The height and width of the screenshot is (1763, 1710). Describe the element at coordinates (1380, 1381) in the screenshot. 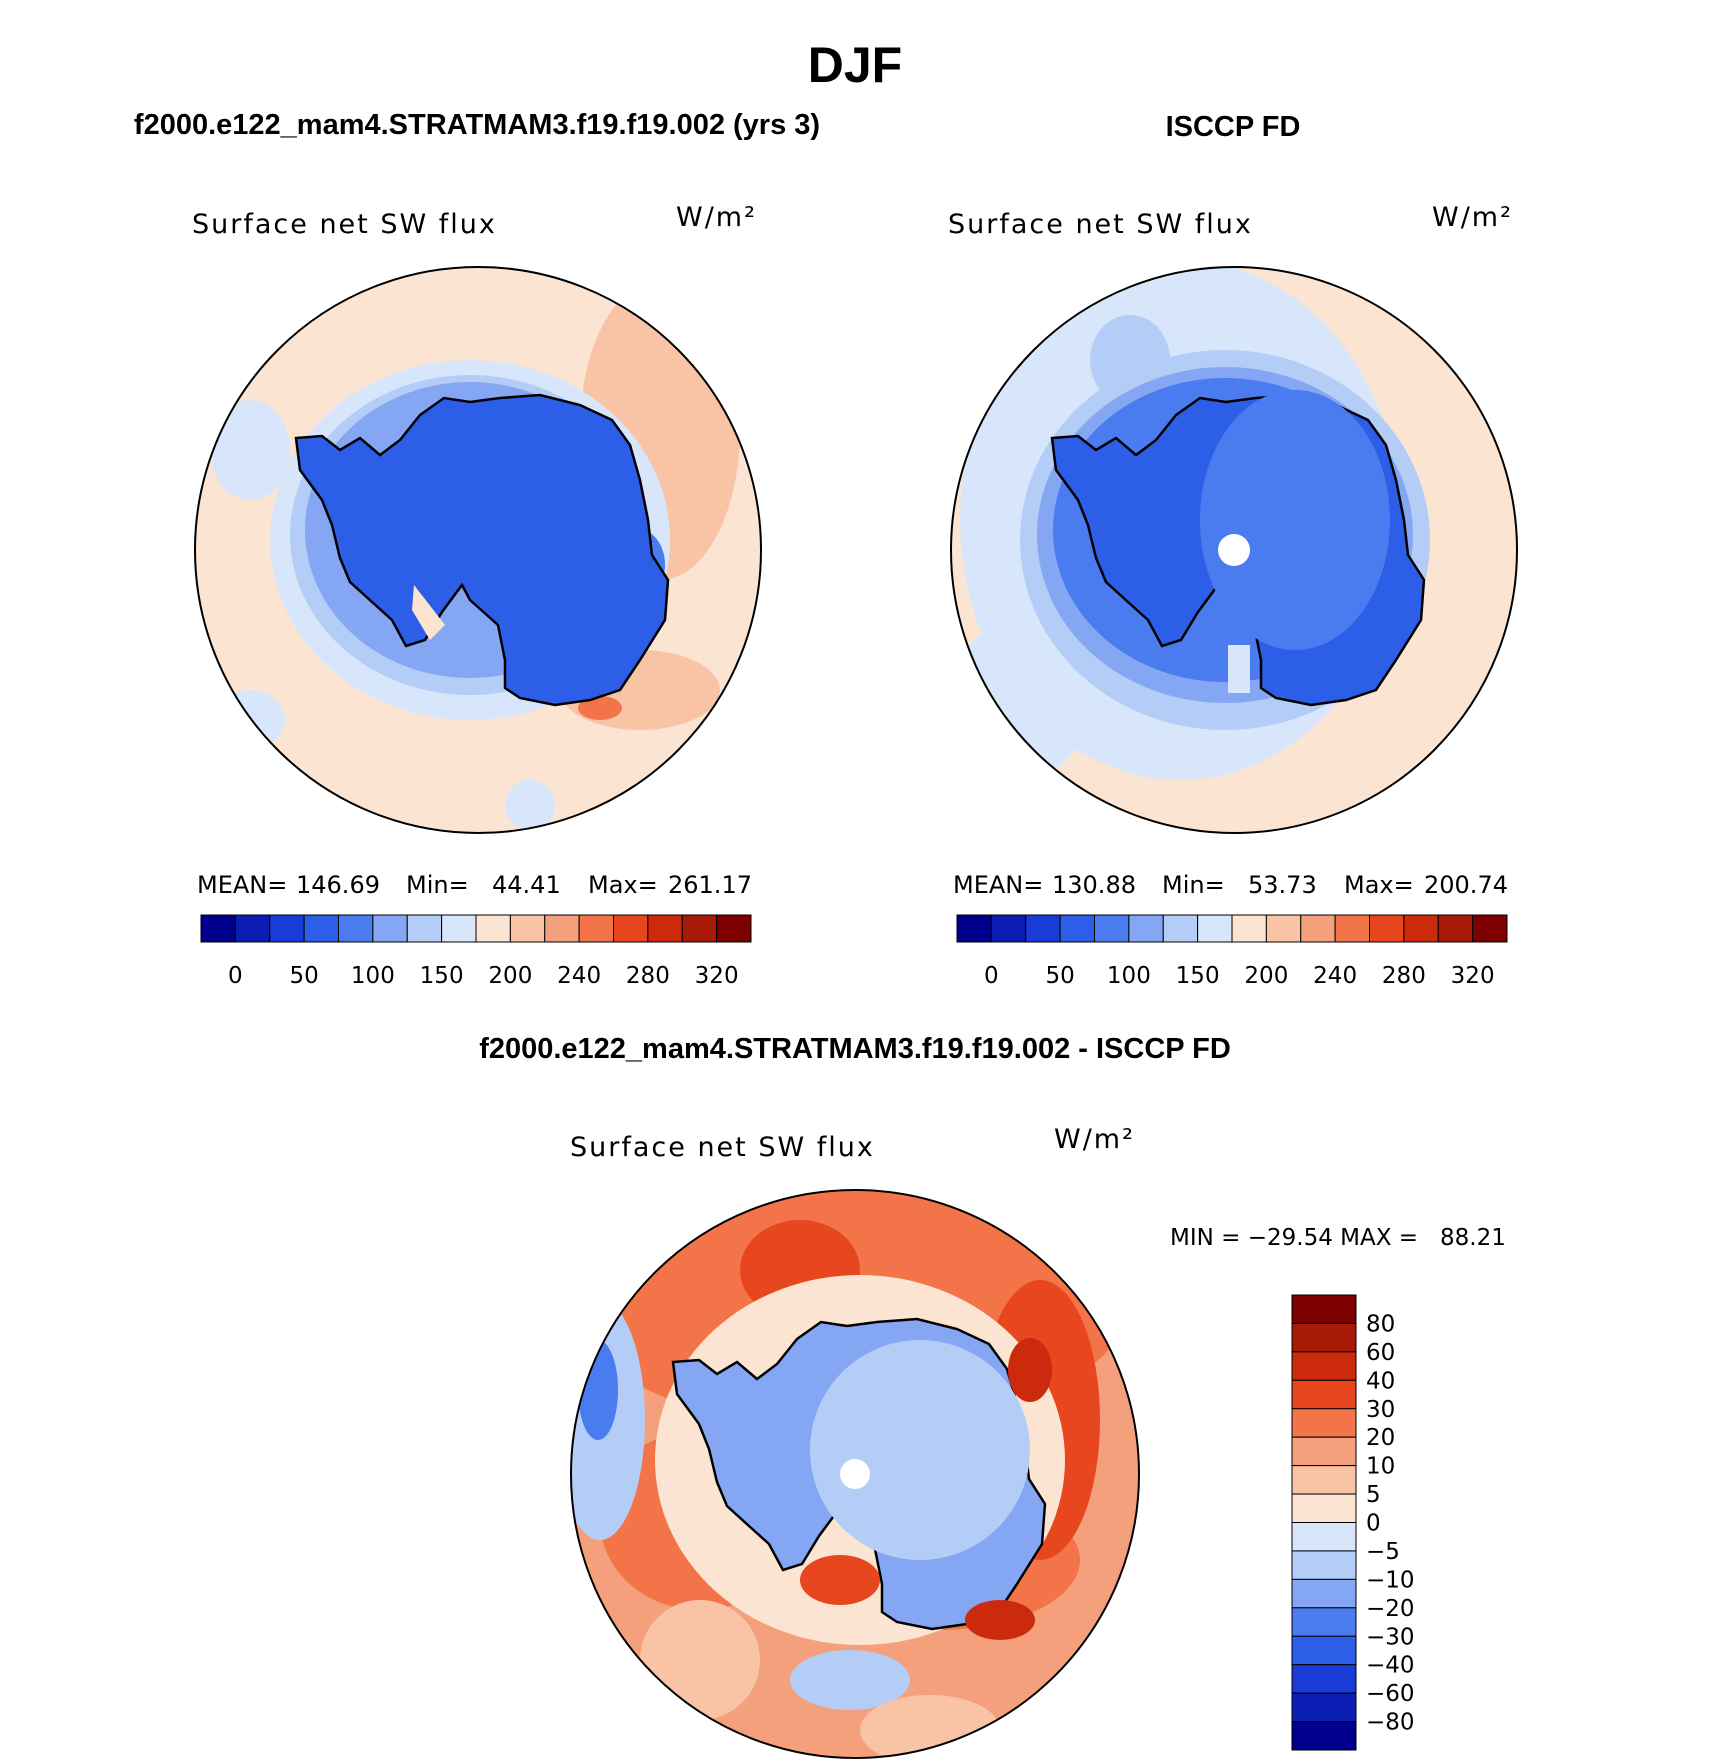

I see `colorbar-tick-label: 40` at that location.